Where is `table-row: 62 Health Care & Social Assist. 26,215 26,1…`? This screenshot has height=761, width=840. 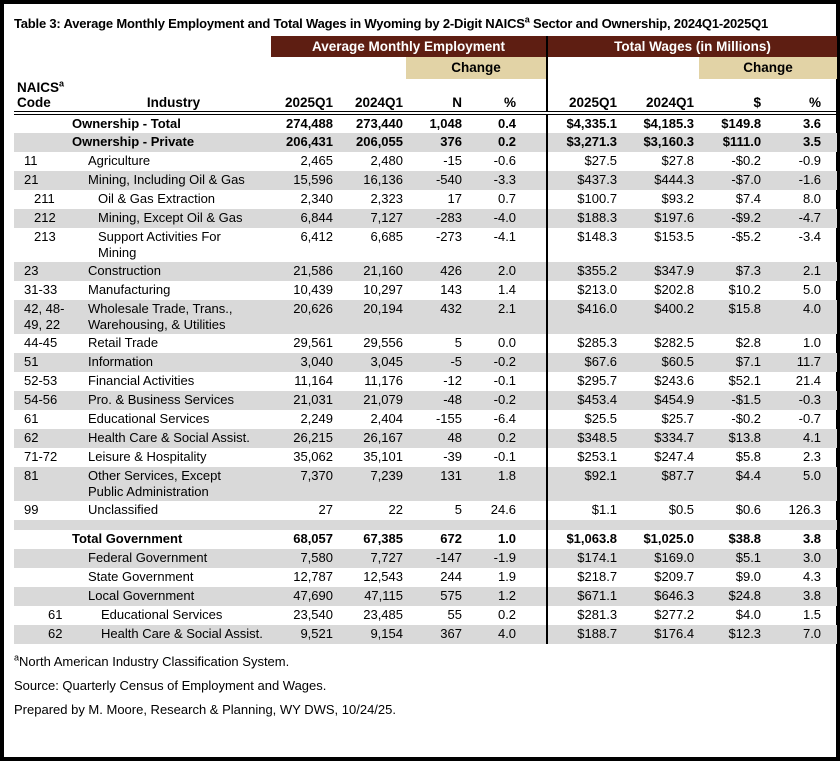 table-row: 62 Health Care & Social Assist. 26,215 26,1… is located at coordinates (426, 438).